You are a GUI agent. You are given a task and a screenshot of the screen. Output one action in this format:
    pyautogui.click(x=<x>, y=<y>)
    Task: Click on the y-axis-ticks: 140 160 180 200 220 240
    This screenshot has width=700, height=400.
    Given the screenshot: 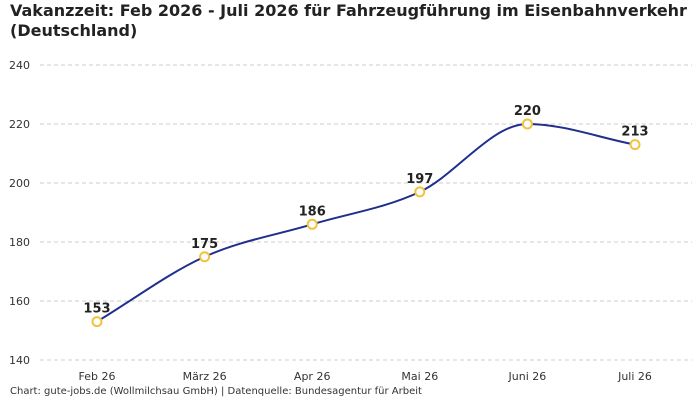 What is the action you would take?
    pyautogui.click(x=19, y=213)
    